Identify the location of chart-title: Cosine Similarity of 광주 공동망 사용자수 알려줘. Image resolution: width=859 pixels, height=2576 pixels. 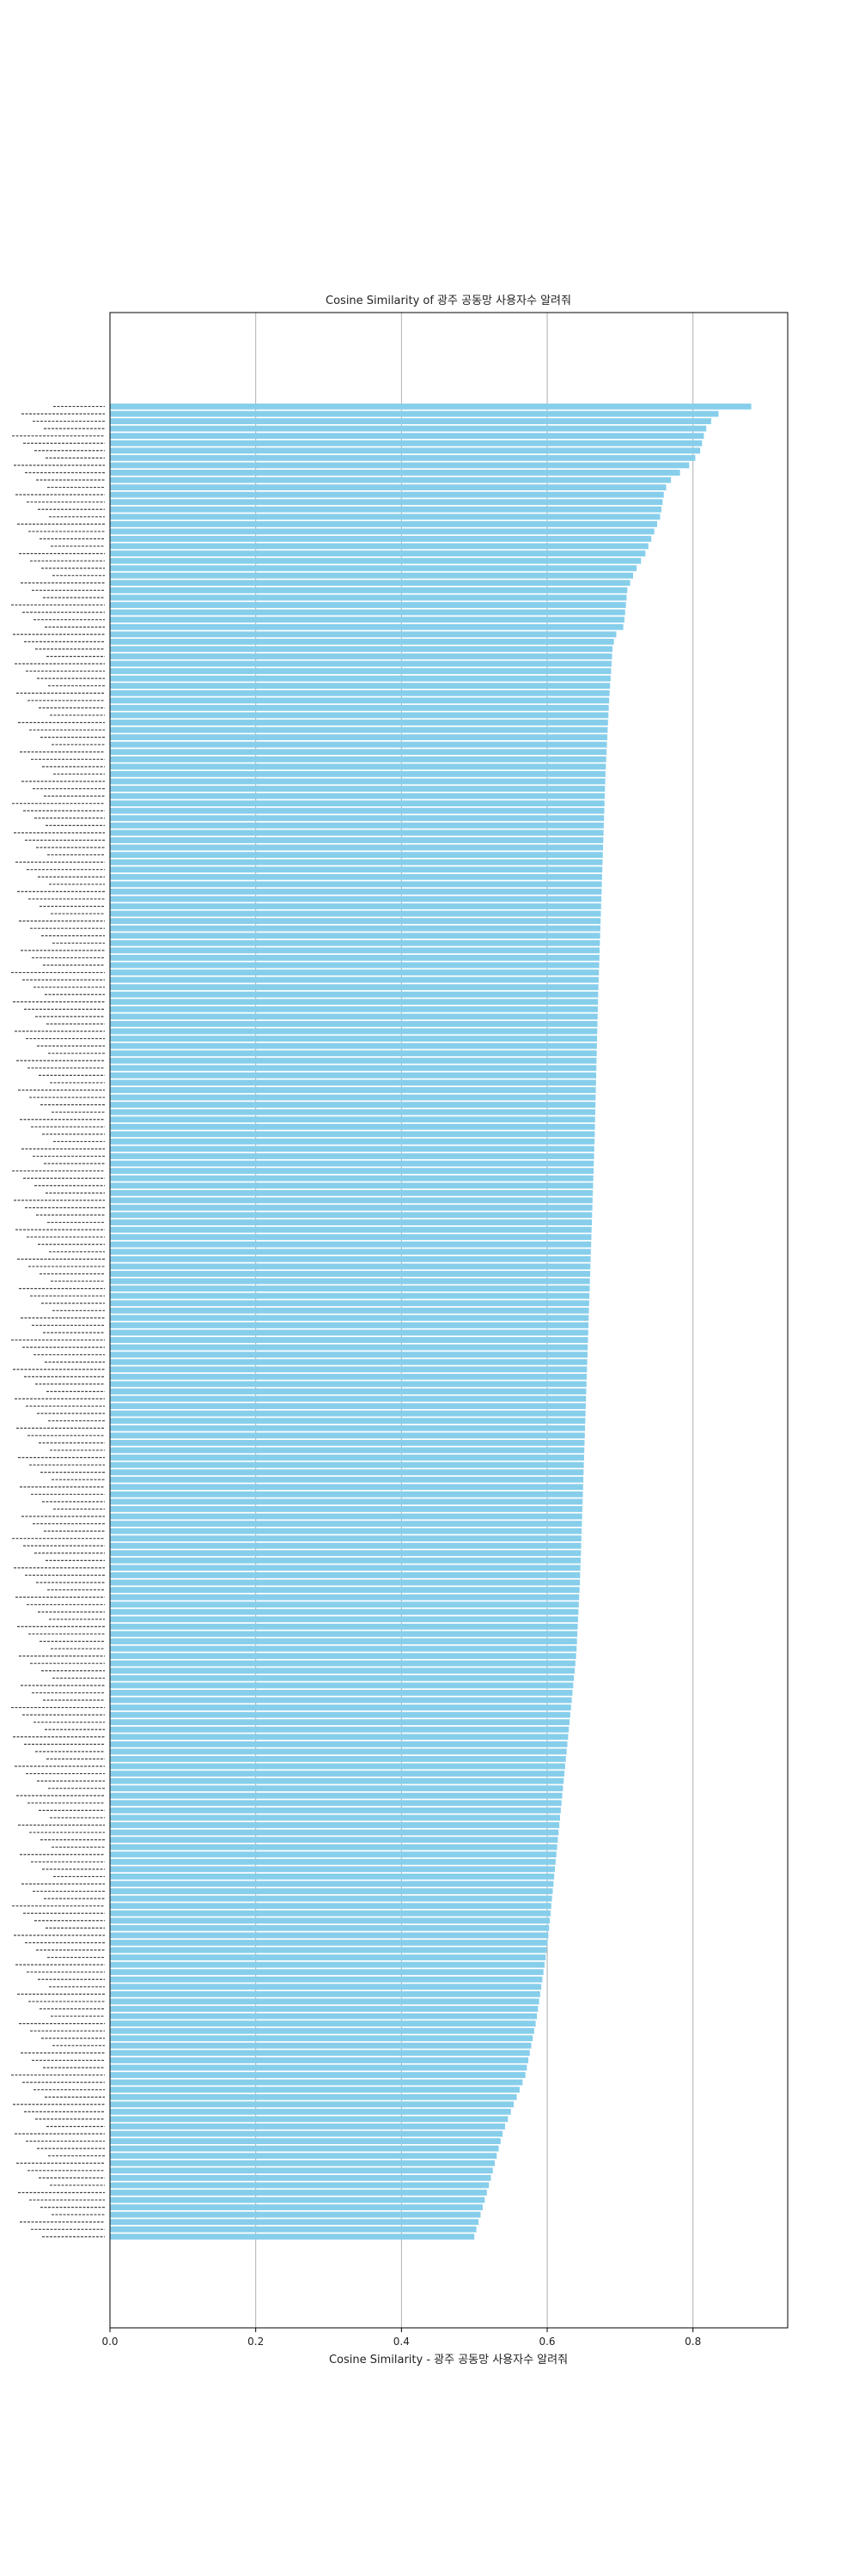
(449, 301).